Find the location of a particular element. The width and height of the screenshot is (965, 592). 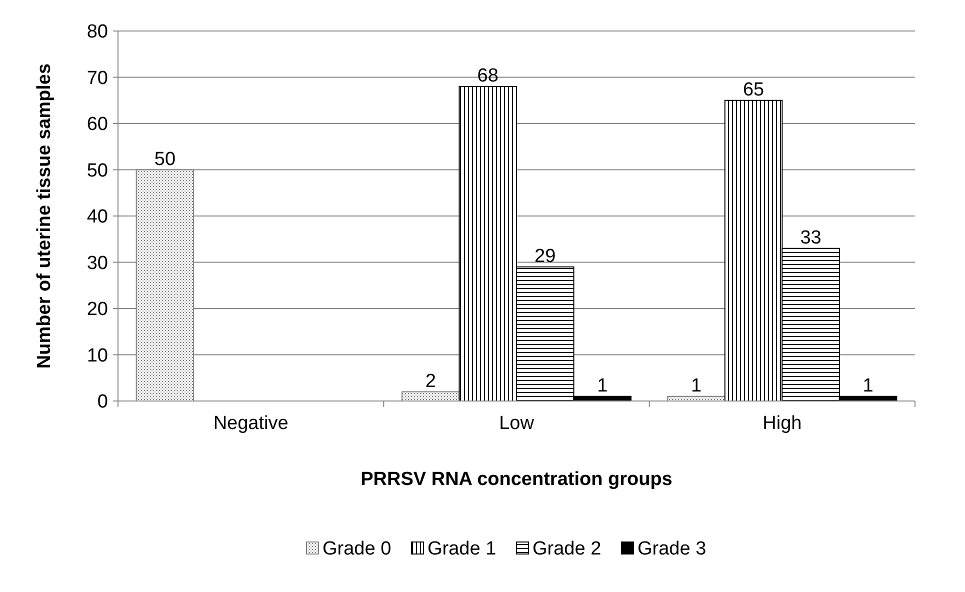

data-label: 29 is located at coordinates (545, 256).